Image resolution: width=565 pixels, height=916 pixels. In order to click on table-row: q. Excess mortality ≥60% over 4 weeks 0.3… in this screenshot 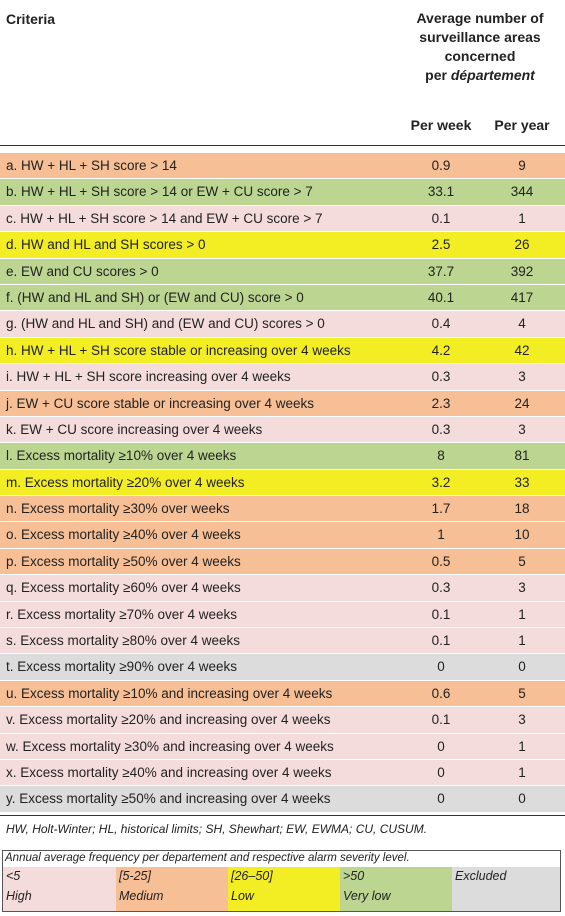, I will do `click(282, 588)`.